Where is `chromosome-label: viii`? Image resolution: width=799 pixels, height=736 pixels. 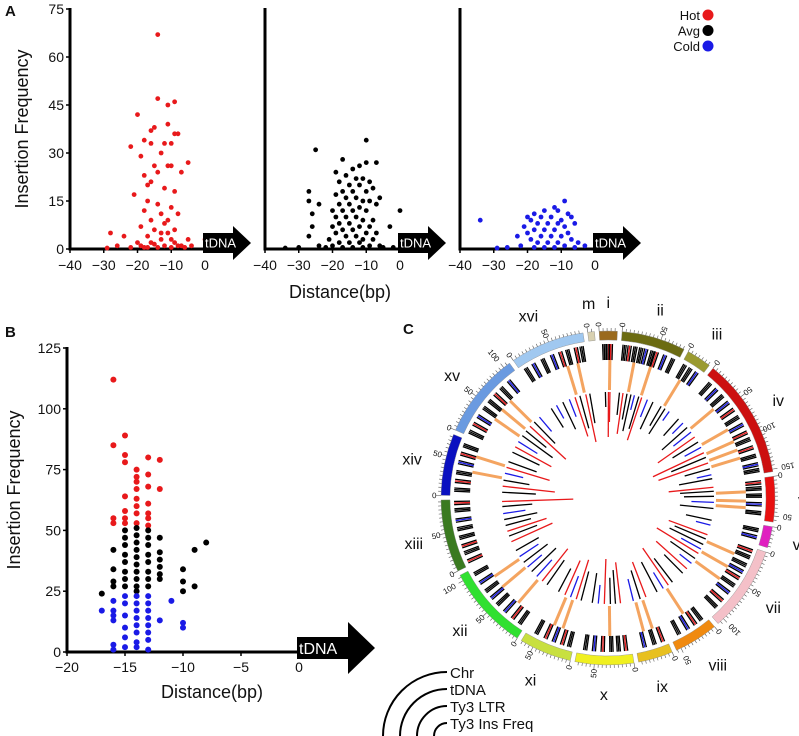
chromosome-label: viii is located at coordinates (717, 665).